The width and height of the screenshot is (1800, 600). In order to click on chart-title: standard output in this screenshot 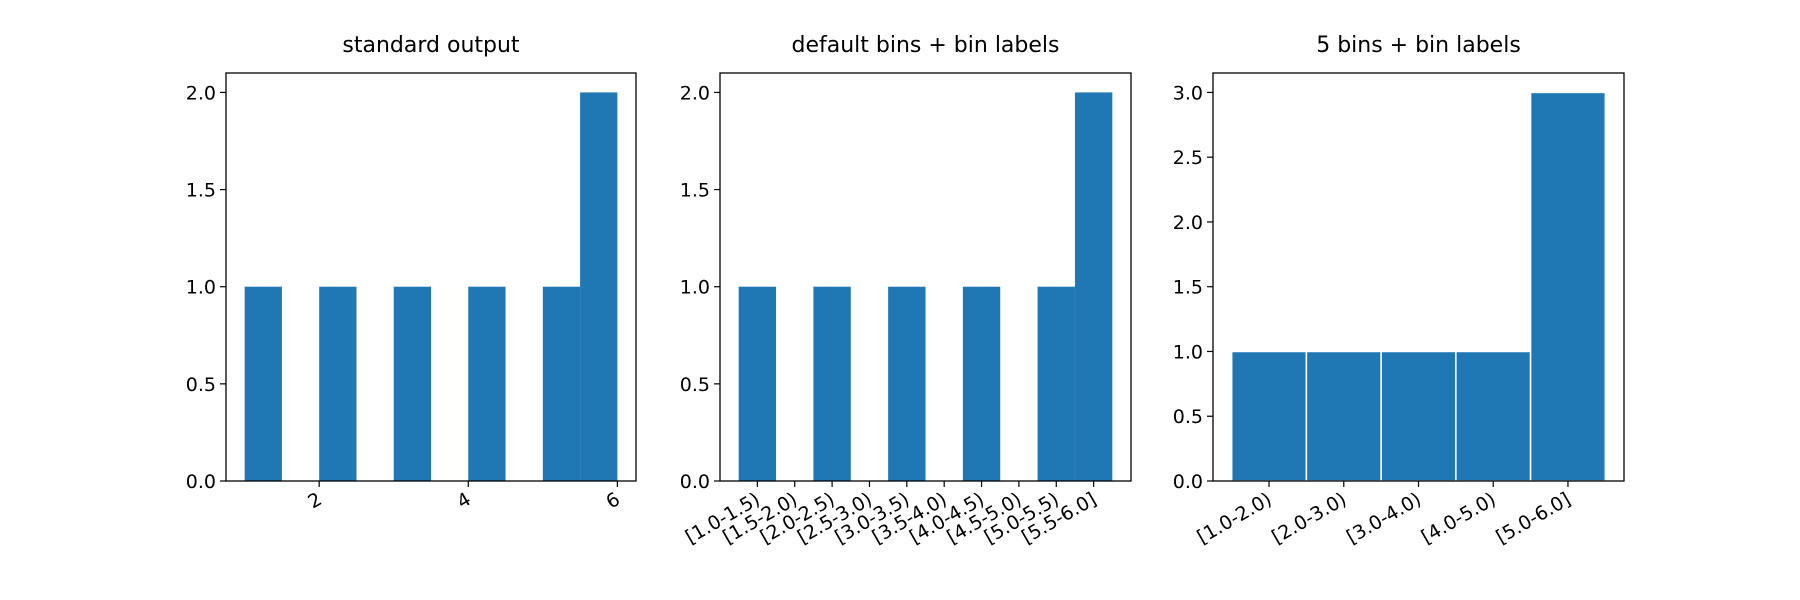, I will do `click(431, 45)`.